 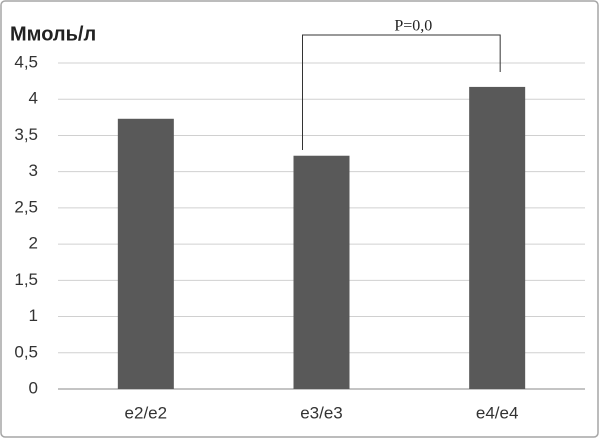 What do you see at coordinates (33, 315) in the screenshot?
I see `y-tick-label: 1` at bounding box center [33, 315].